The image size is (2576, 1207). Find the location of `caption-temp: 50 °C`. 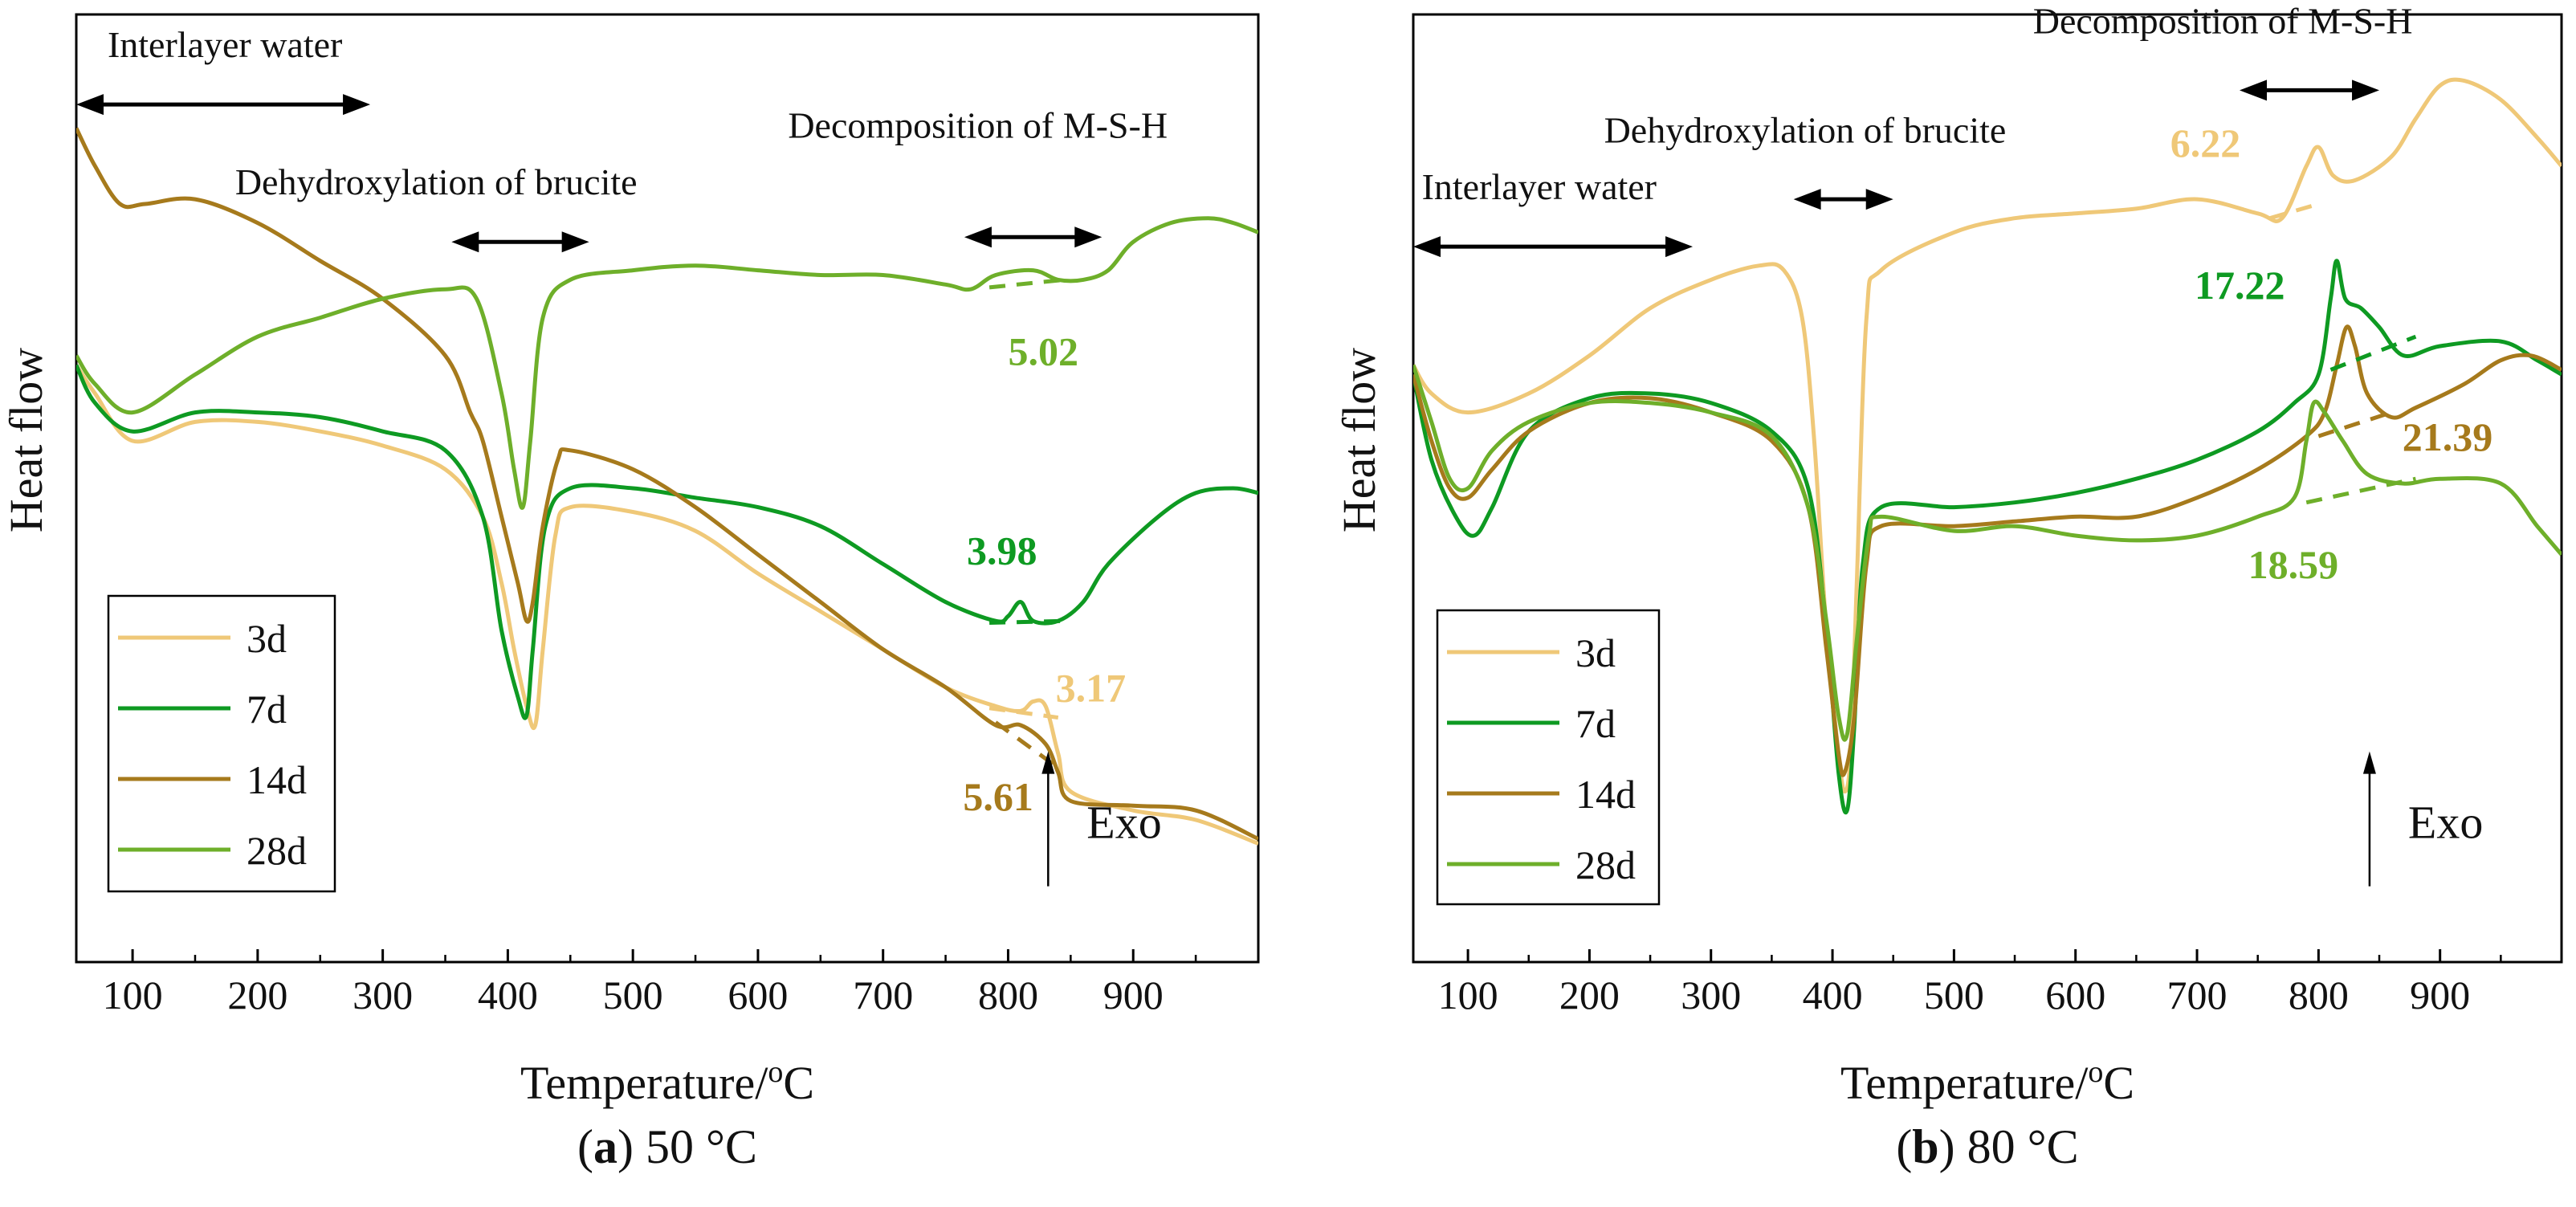

caption-temp: 50 °C is located at coordinates (695, 1146).